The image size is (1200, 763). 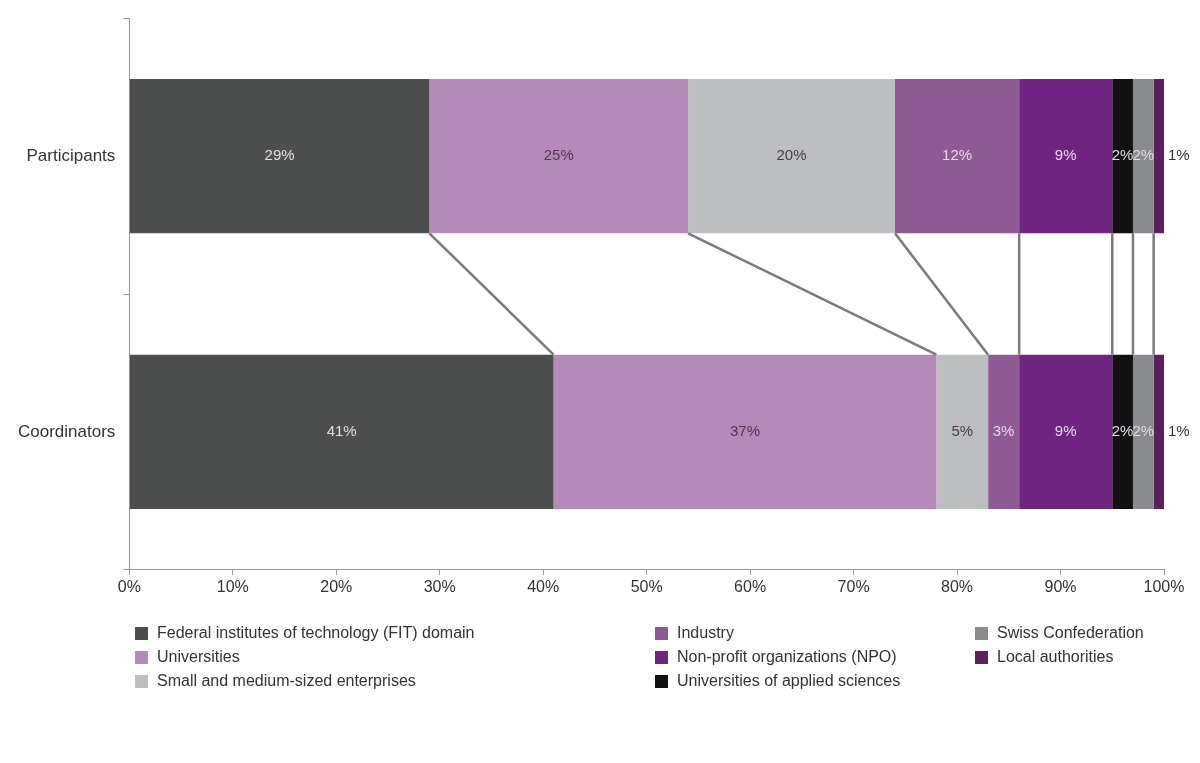 I want to click on x-tick-label: 90%, so click(x=1060, y=586).